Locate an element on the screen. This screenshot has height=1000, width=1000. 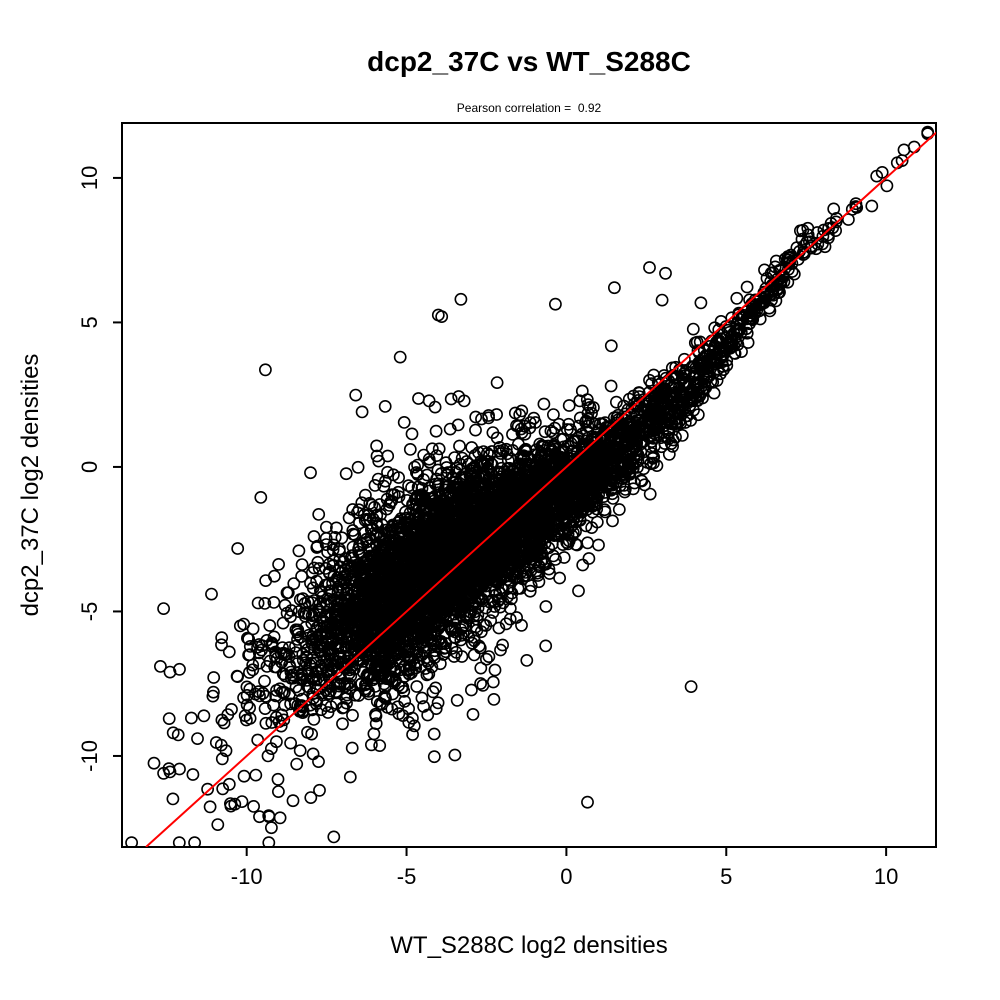
x-axis-ticks: -10 -5 0 5 10 is located at coordinates (564, 868).